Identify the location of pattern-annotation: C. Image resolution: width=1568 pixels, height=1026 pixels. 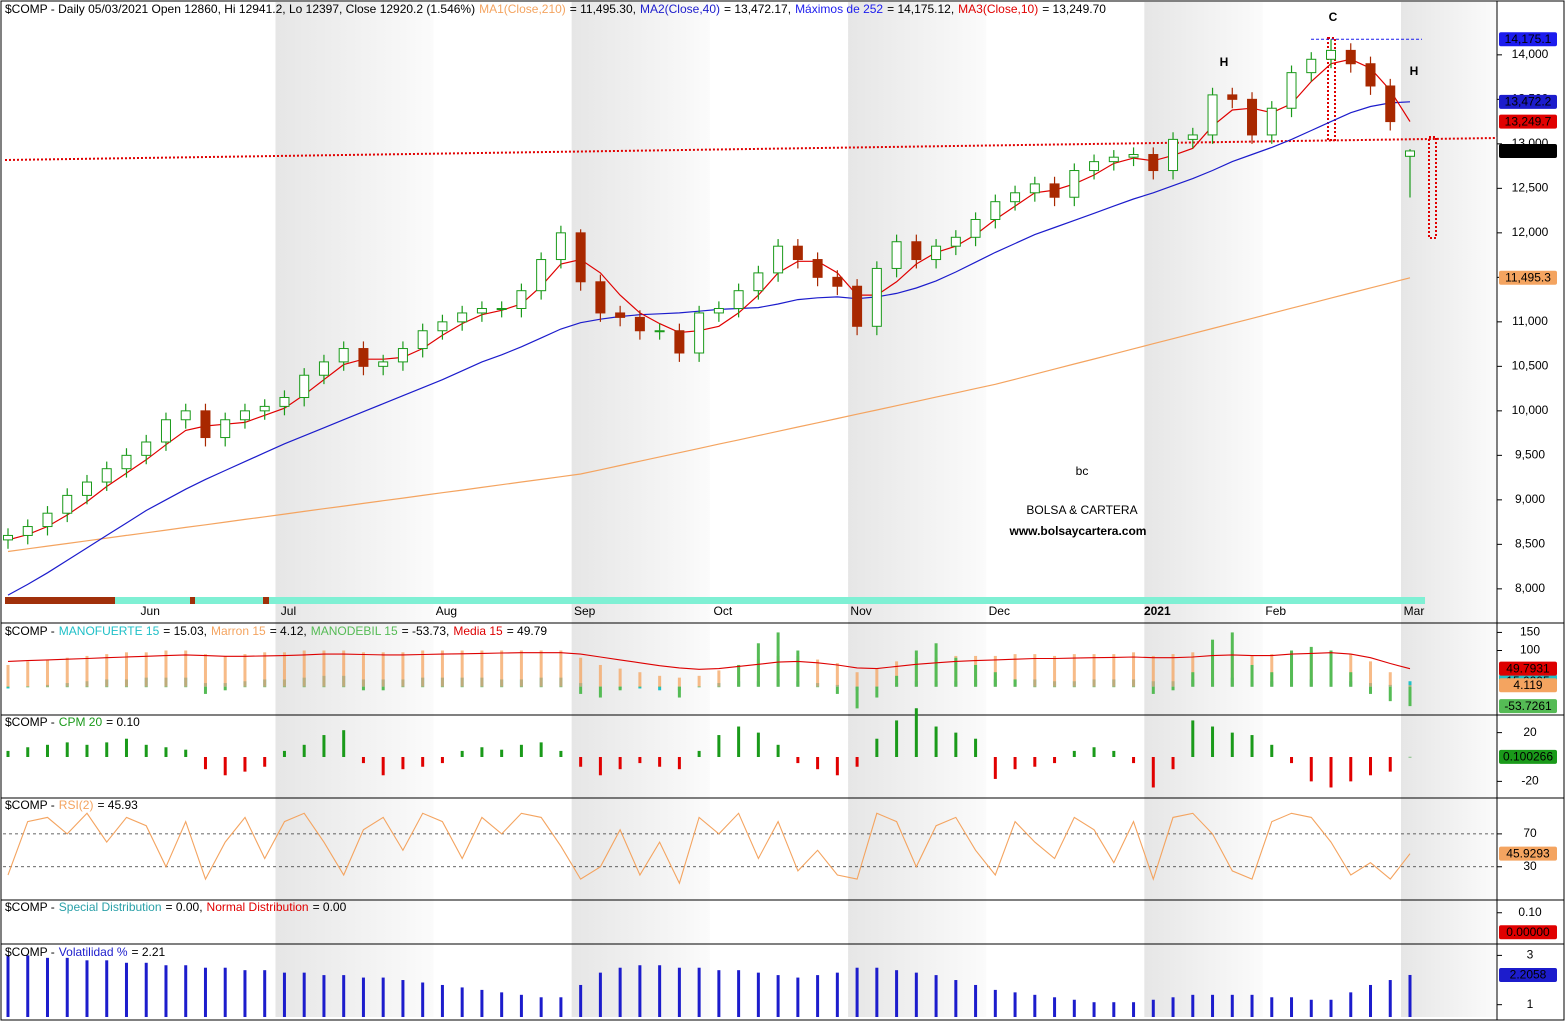
(1333, 17).